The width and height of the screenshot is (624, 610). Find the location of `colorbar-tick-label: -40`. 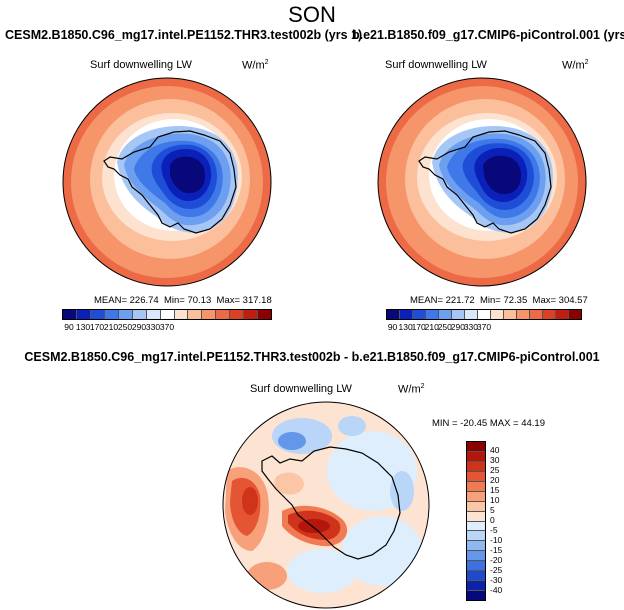

colorbar-tick-label: -40 is located at coordinates (496, 590).